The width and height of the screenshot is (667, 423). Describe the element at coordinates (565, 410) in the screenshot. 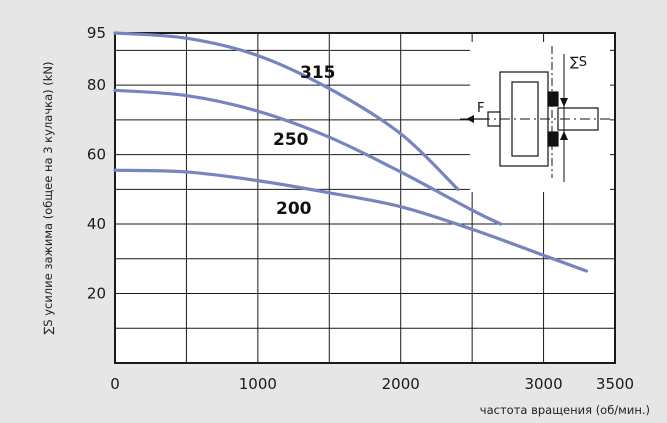

I see `x-axis-title: частота вращения (об/мин.)` at that location.